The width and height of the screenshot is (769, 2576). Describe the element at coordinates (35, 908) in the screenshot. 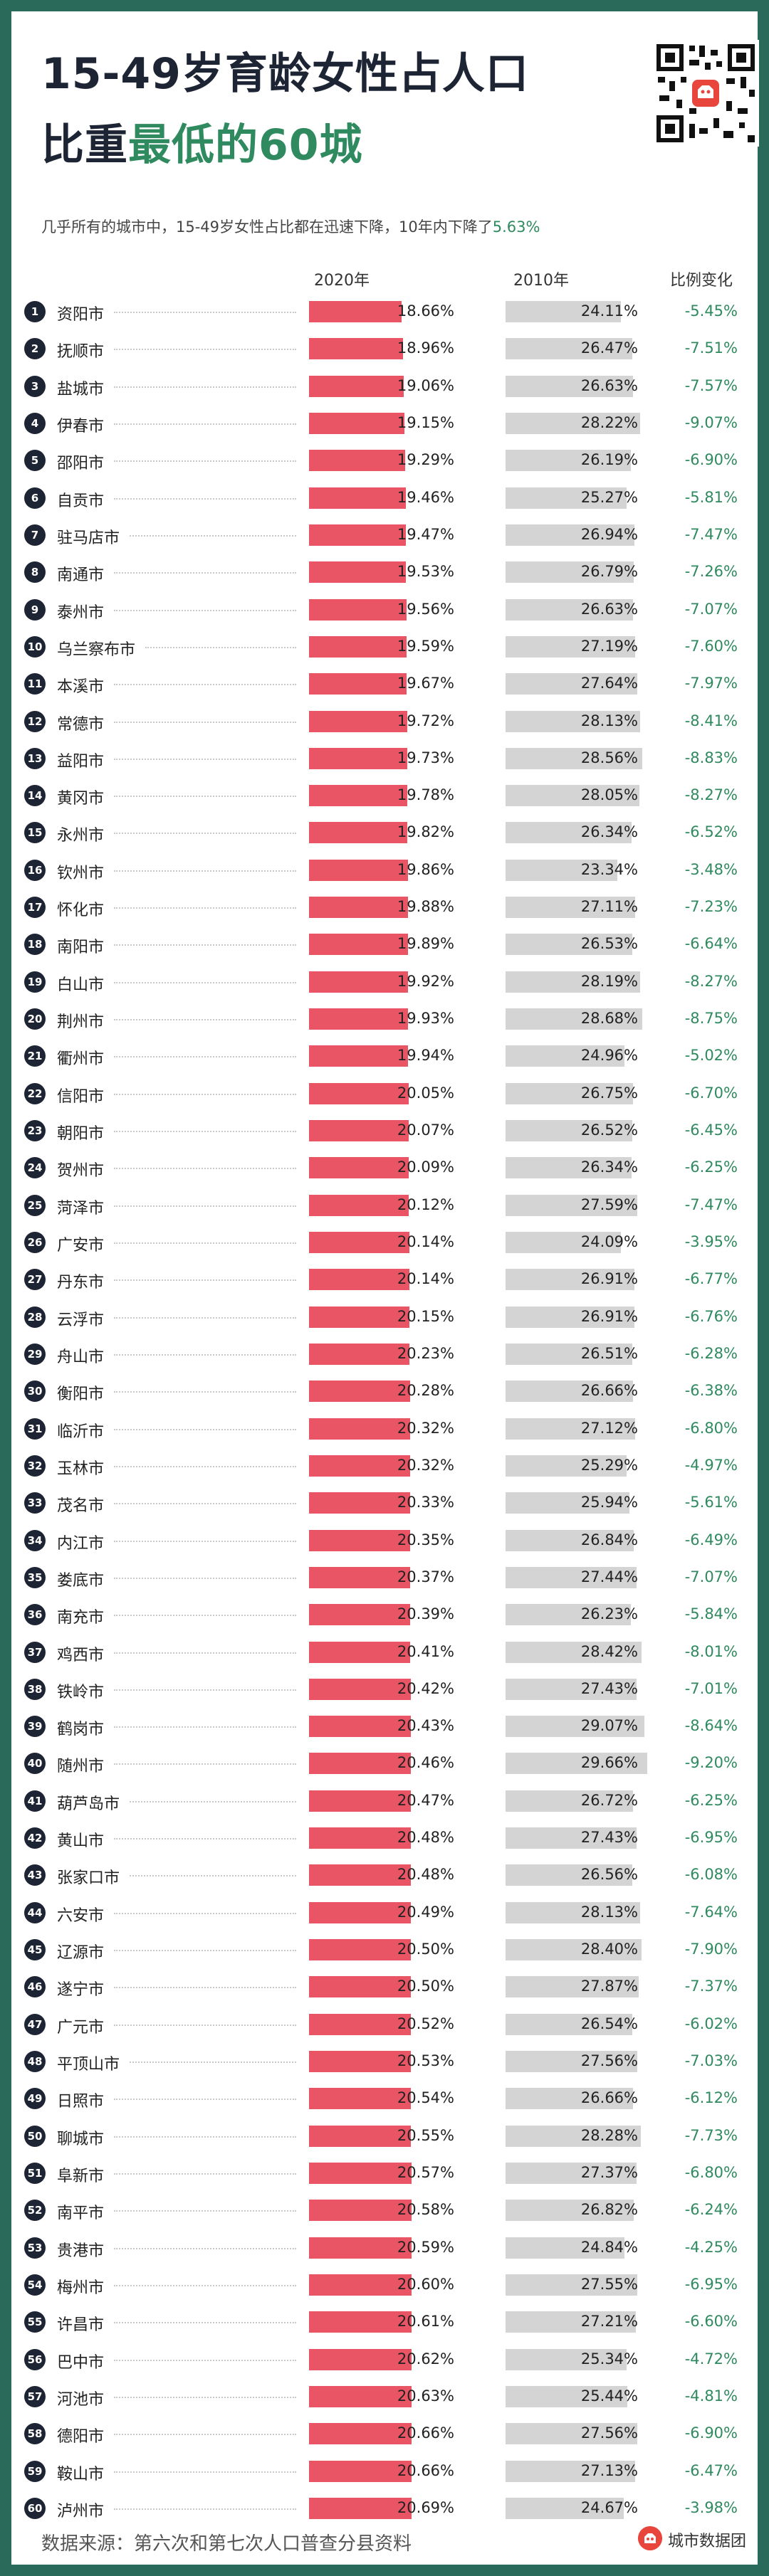

I see `rank-badge: 17` at that location.